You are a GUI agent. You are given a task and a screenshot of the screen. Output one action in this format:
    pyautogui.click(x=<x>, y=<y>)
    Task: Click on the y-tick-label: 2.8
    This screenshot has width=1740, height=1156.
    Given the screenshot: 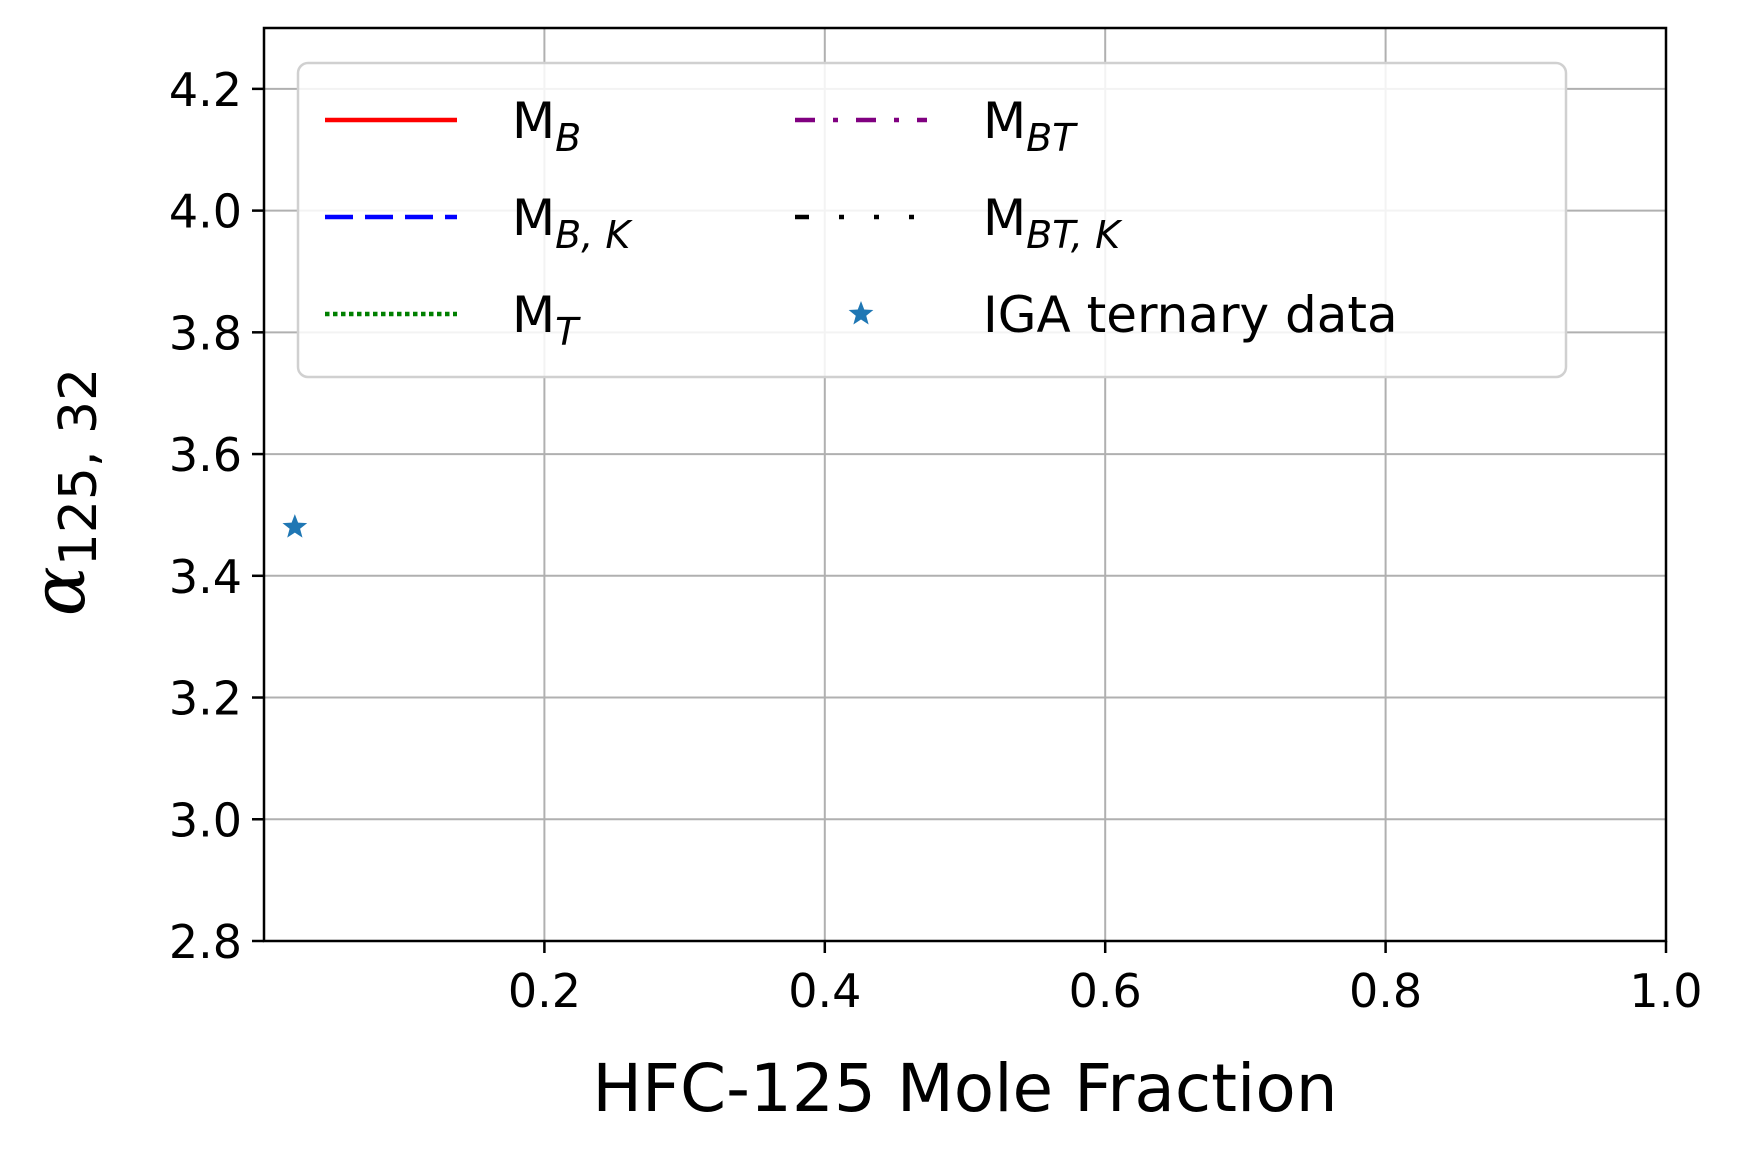 What is the action you would take?
    pyautogui.click(x=205, y=942)
    